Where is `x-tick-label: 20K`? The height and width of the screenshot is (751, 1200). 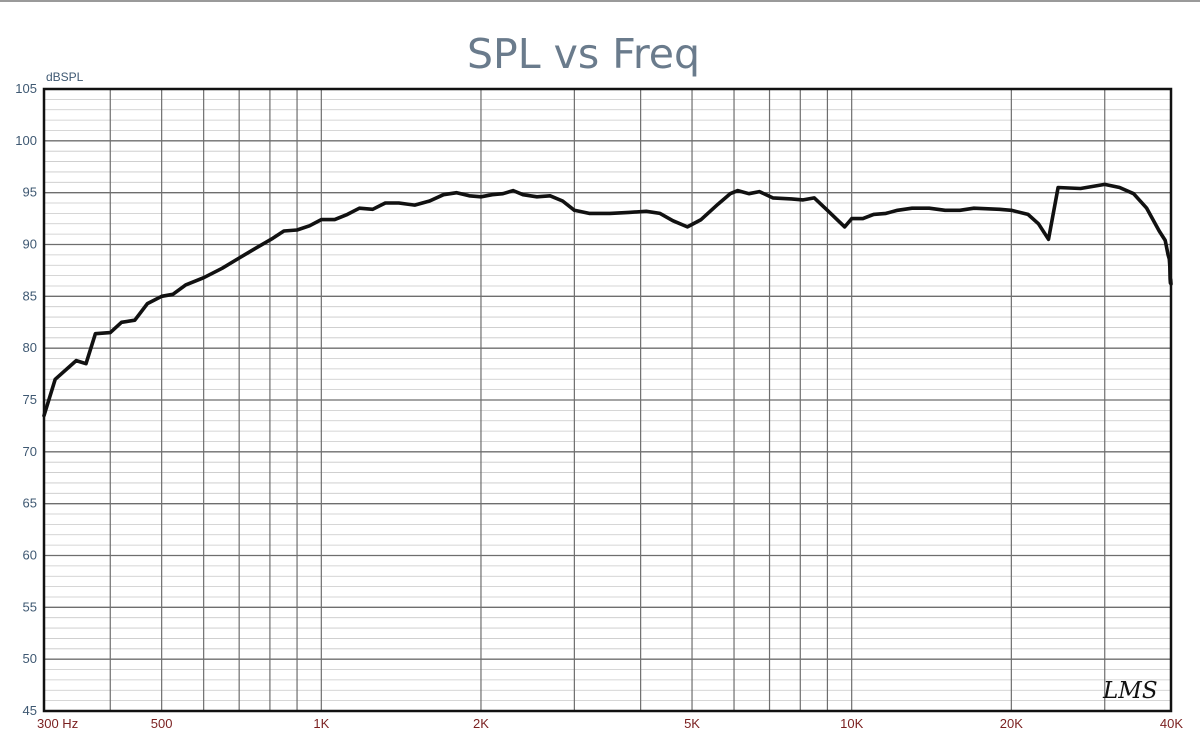 x-tick-label: 20K is located at coordinates (1011, 723).